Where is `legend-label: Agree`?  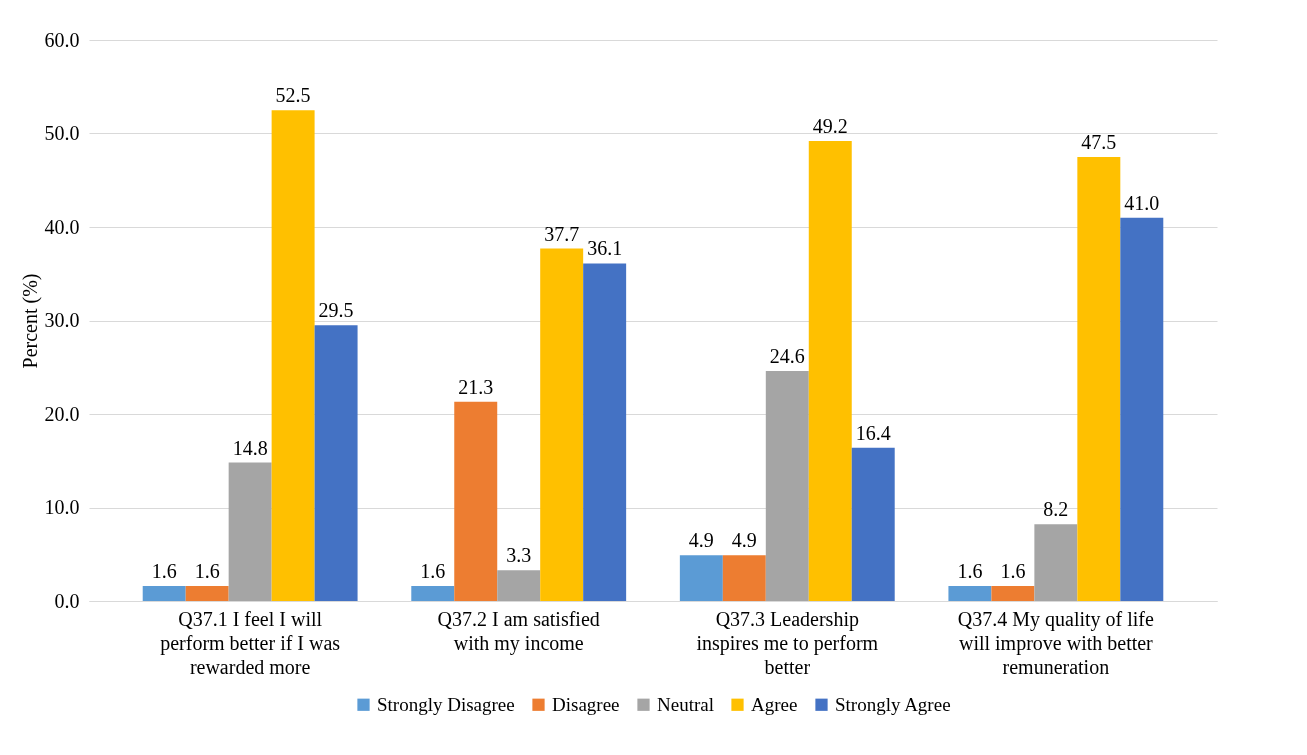 legend-label: Agree is located at coordinates (774, 704).